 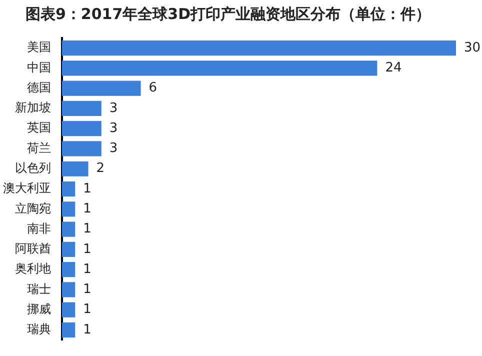 I want to click on y-tick-label: 荷兰, so click(x=39, y=147).